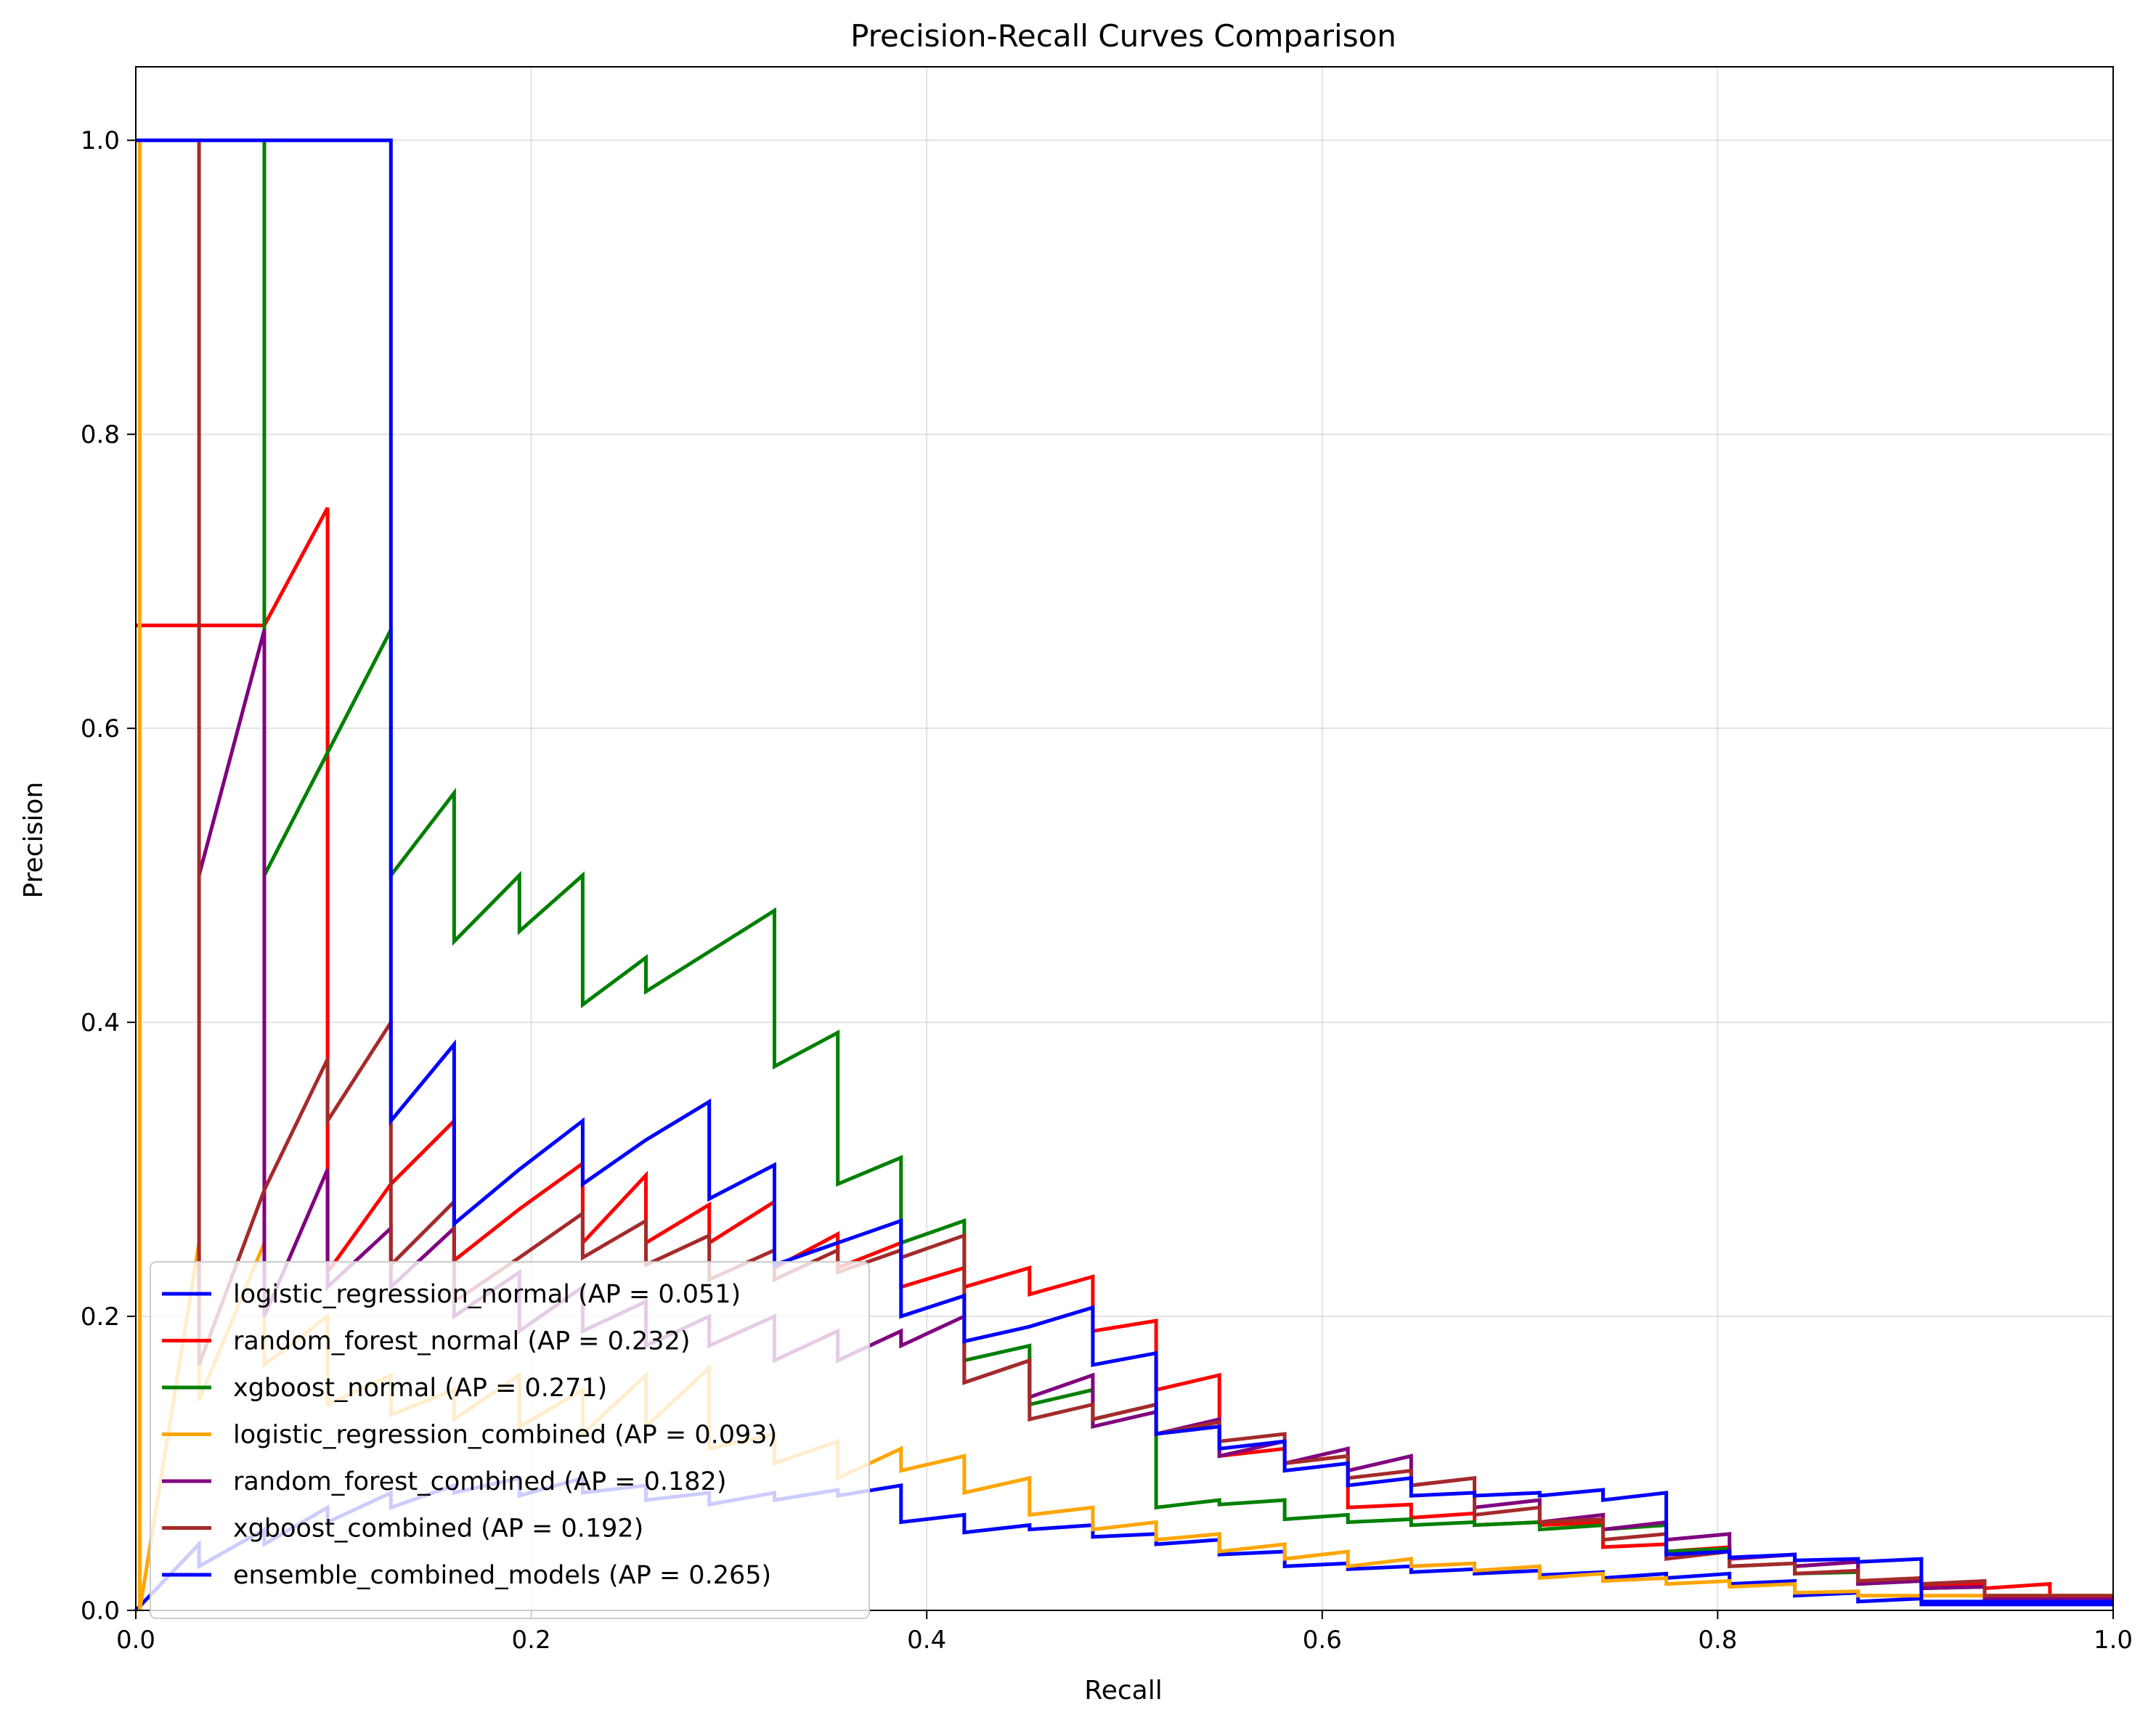  I want to click on y-tick-label: 0.8, so click(100, 434).